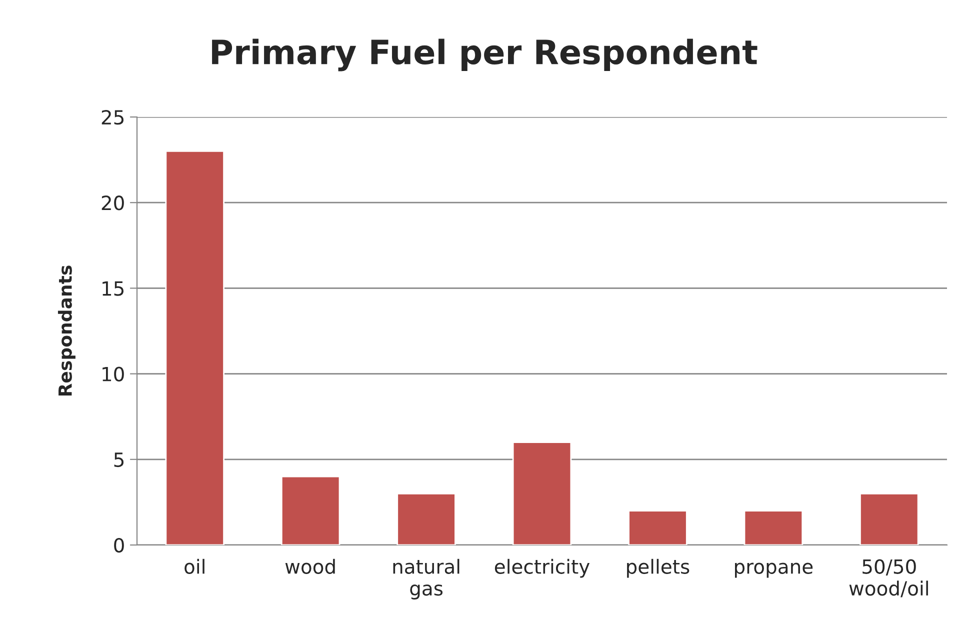  I want to click on y-tick-label: 20, so click(113, 203).